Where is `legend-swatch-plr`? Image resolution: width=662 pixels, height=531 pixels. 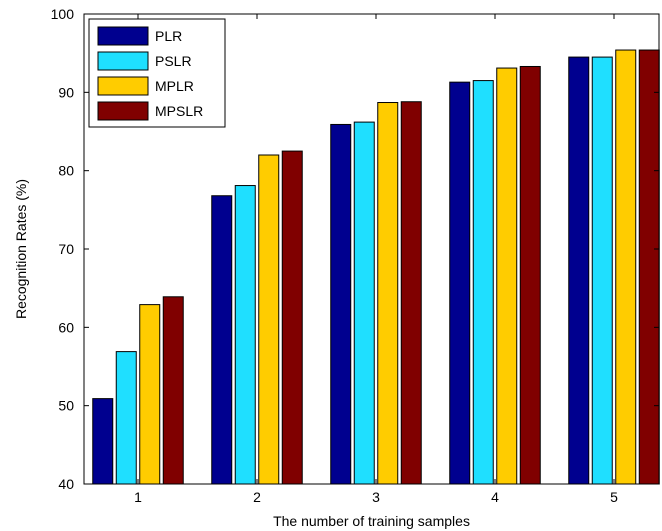 legend-swatch-plr is located at coordinates (123, 36).